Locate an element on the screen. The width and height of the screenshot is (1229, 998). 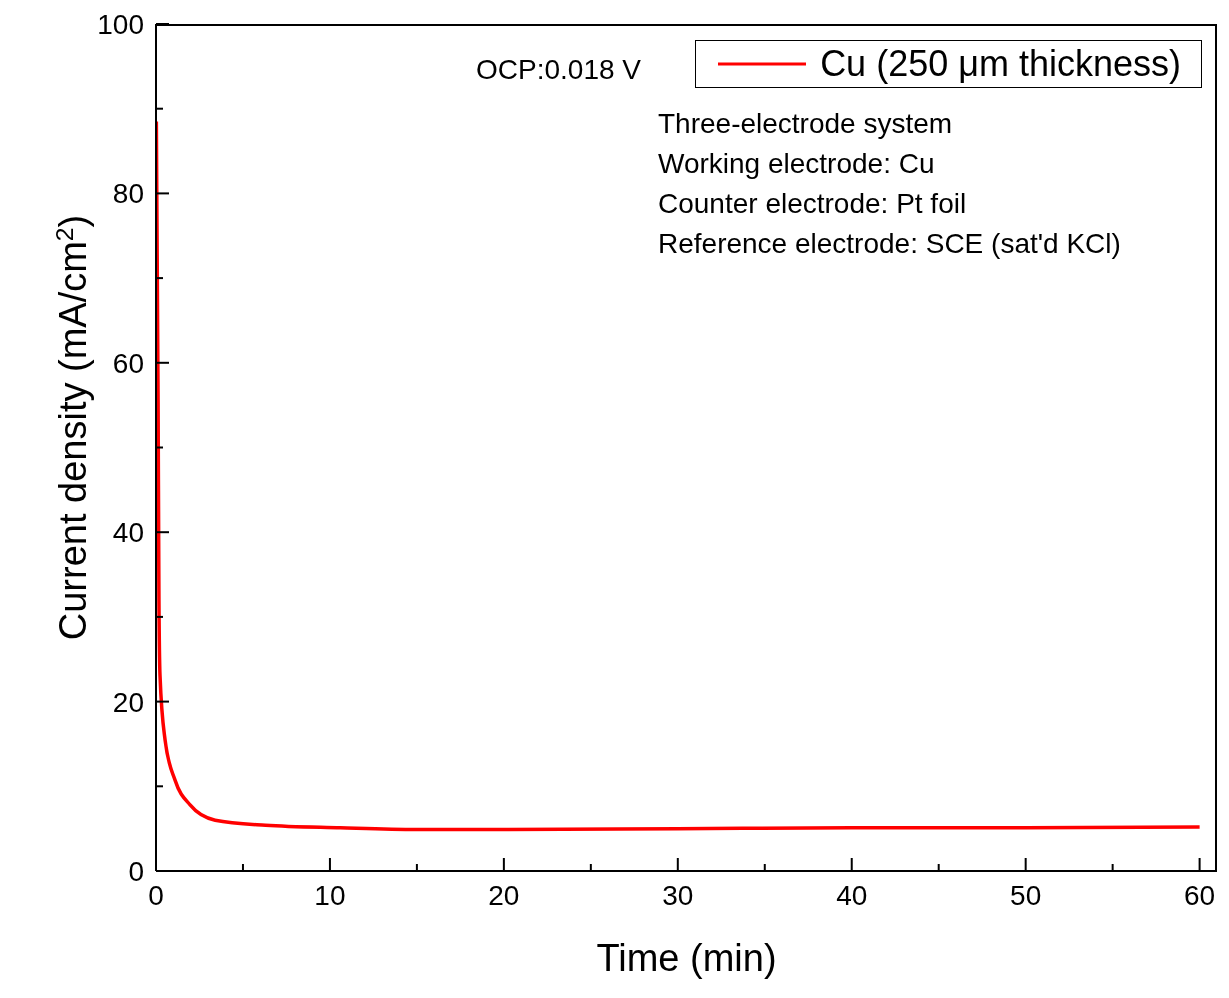
y-tick-label: 40 is located at coordinates (128, 533).